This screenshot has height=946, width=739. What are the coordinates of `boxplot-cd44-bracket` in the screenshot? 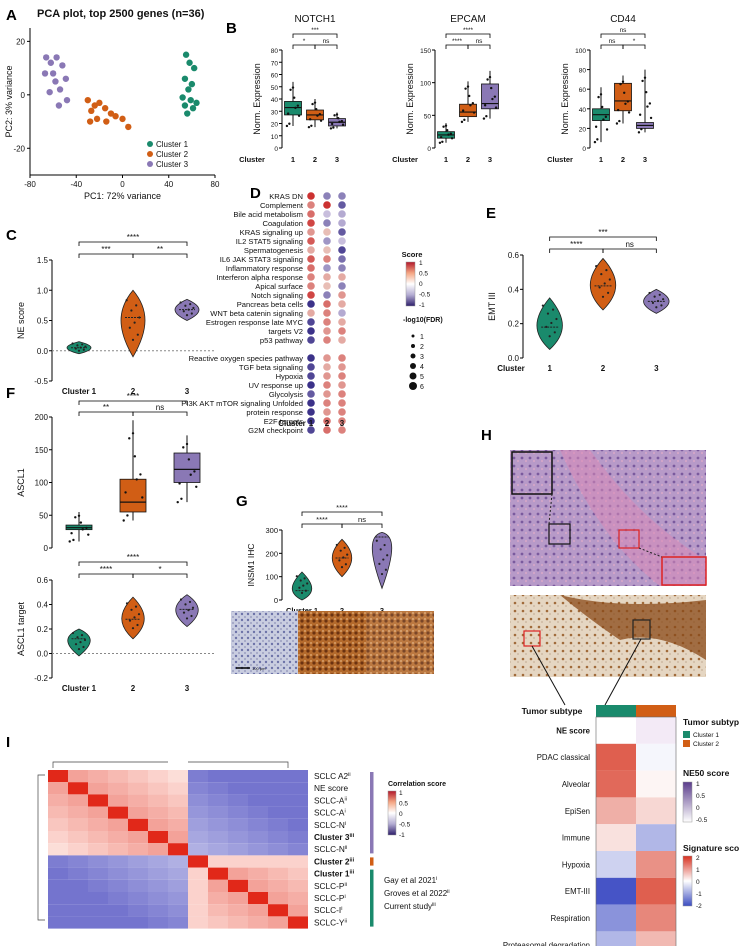 It's located at (612, 46).